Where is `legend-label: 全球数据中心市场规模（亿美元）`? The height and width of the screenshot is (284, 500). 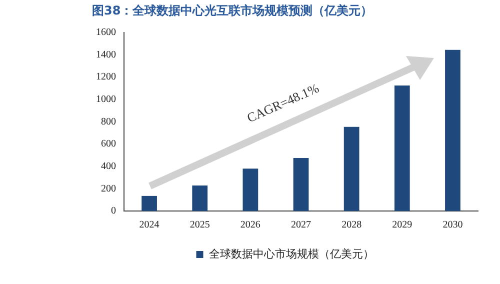
legend-label: 全球数据中心市场规模（亿美元） is located at coordinates (291, 253).